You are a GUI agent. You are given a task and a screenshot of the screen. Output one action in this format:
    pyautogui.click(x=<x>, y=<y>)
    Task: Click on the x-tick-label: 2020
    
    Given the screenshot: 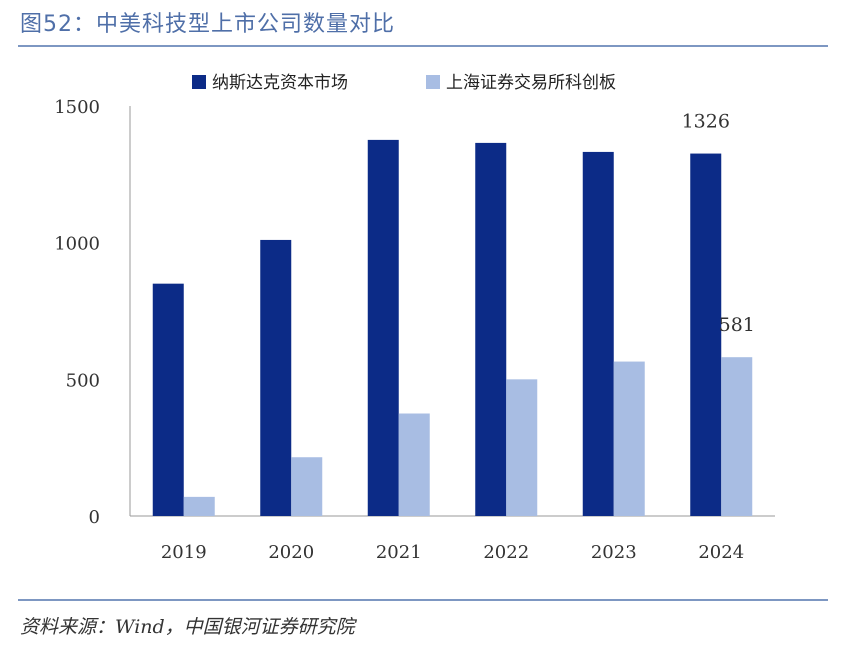 What is the action you would take?
    pyautogui.click(x=291, y=552)
    